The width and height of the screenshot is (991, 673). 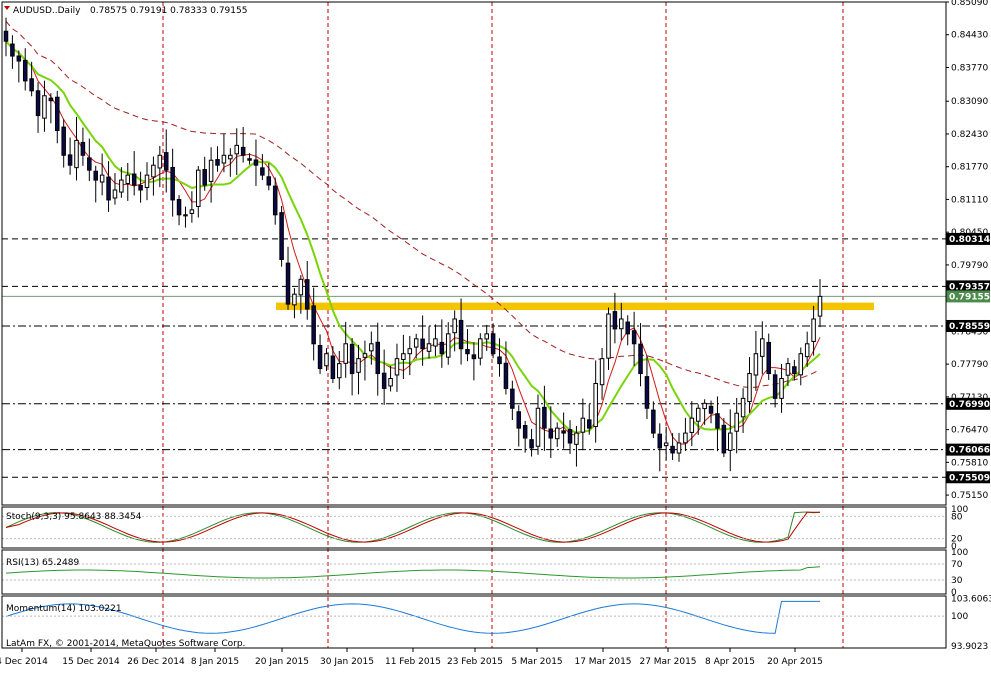 What do you see at coordinates (971, 599) in the screenshot?
I see `momentum-axis-label: 103.6063` at bounding box center [971, 599].